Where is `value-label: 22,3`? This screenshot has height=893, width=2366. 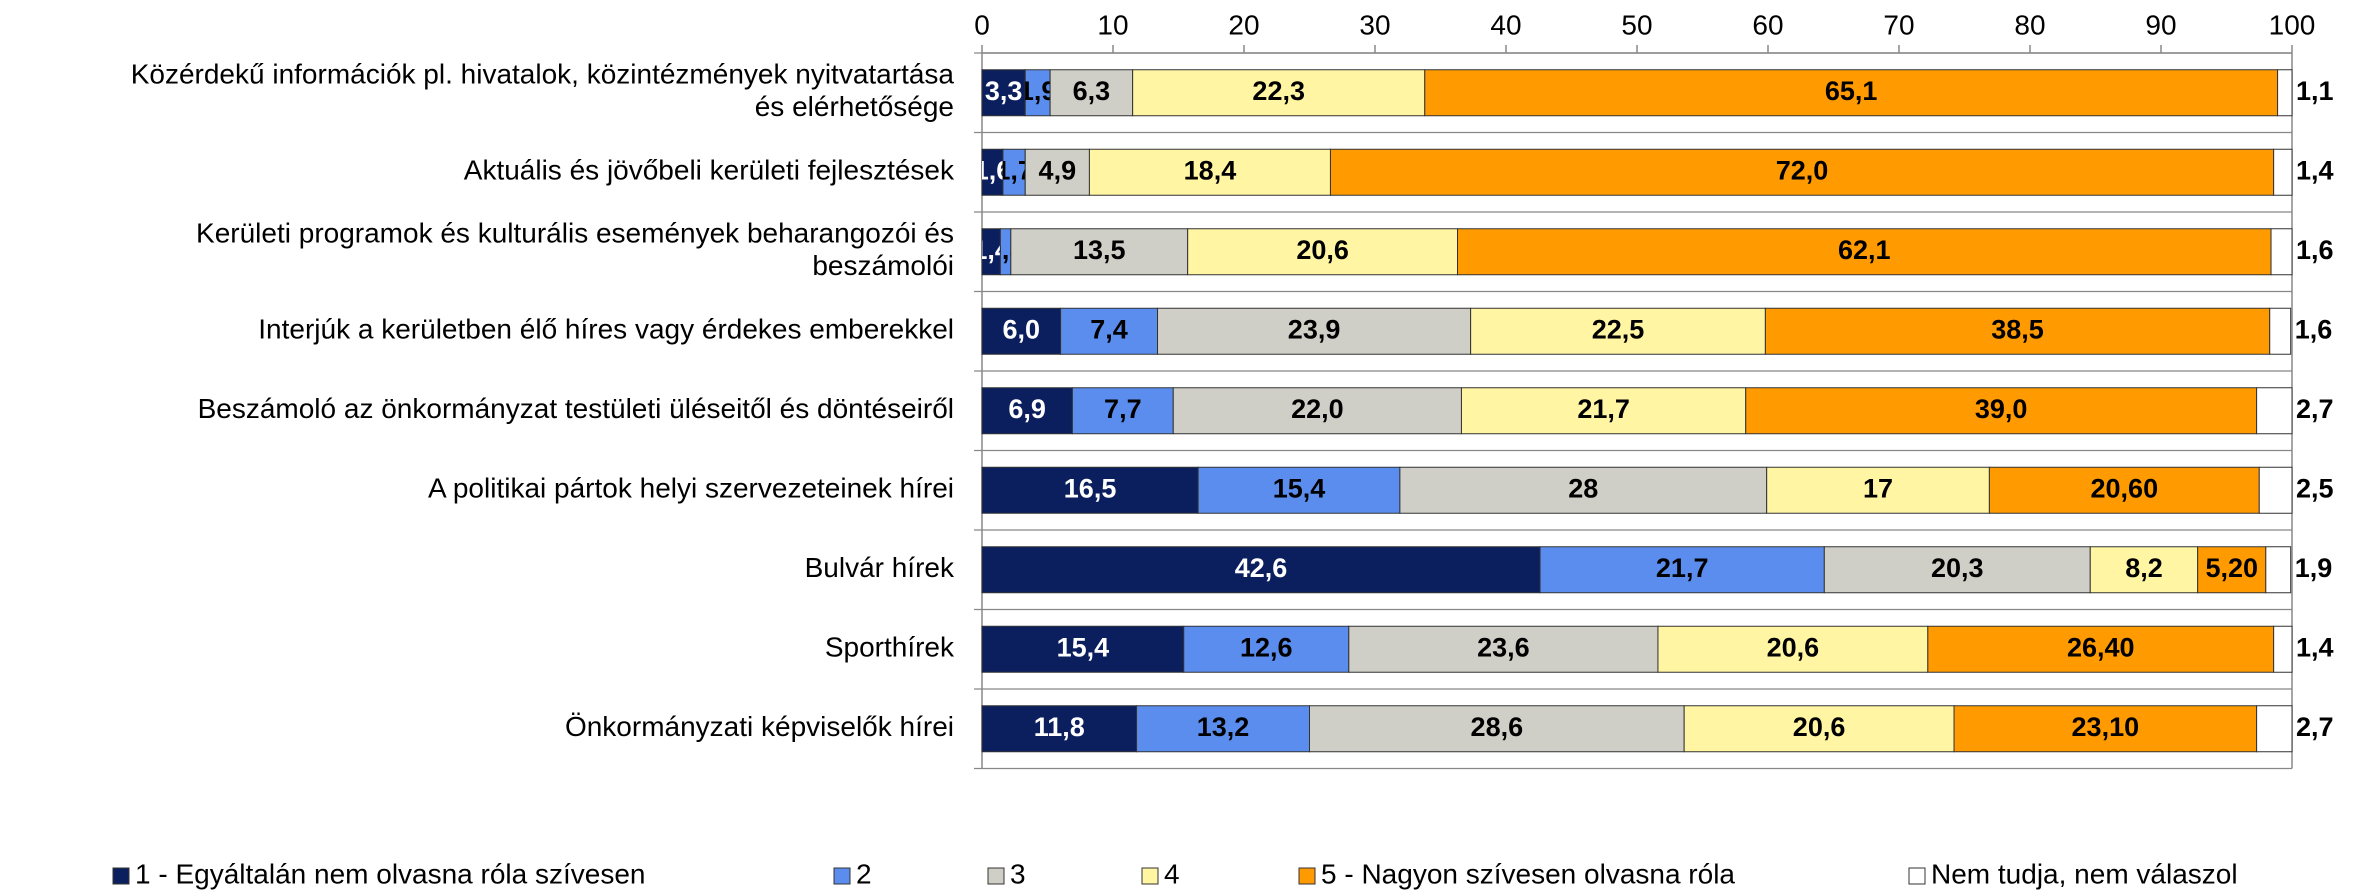
value-label: 22,3 is located at coordinates (1278, 91).